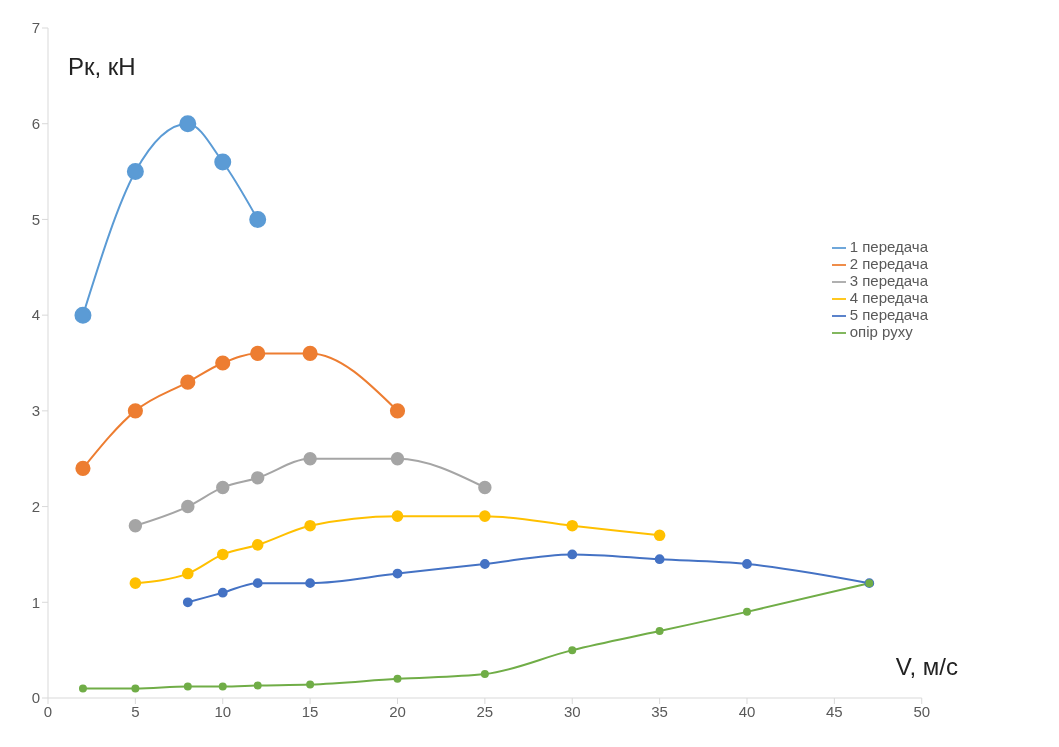 The image size is (1059, 747). What do you see at coordinates (659, 711) in the screenshot?
I see `x-tick-label: 35` at bounding box center [659, 711].